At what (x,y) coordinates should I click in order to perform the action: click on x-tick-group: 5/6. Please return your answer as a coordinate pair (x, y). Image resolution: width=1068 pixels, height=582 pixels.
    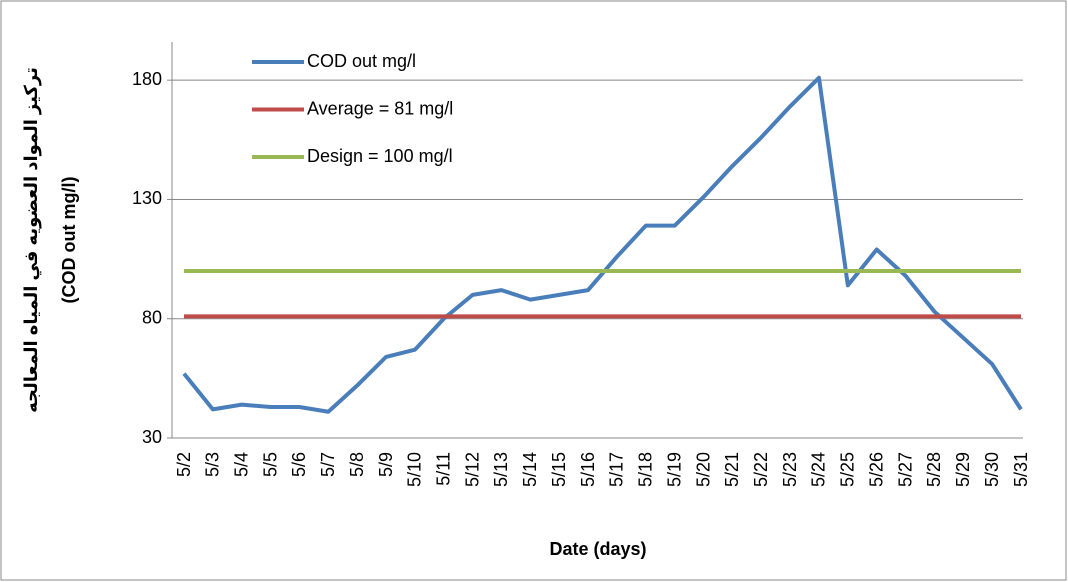
    Looking at the image, I should click on (299, 464).